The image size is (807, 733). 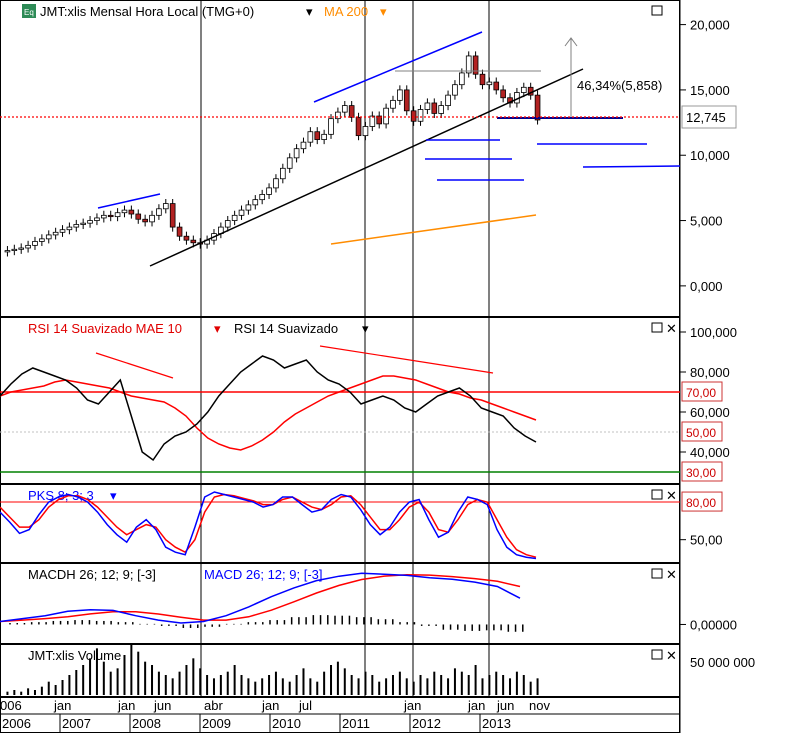 What do you see at coordinates (365, 328) in the screenshot?
I see `rsi-dropdown-chevron-2: ▾` at bounding box center [365, 328].